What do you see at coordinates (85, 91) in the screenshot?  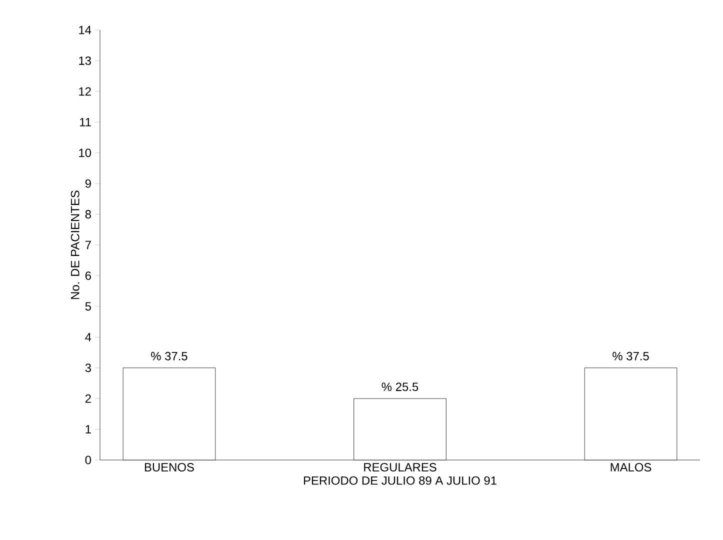 I see `y-tick-label: 12` at bounding box center [85, 91].